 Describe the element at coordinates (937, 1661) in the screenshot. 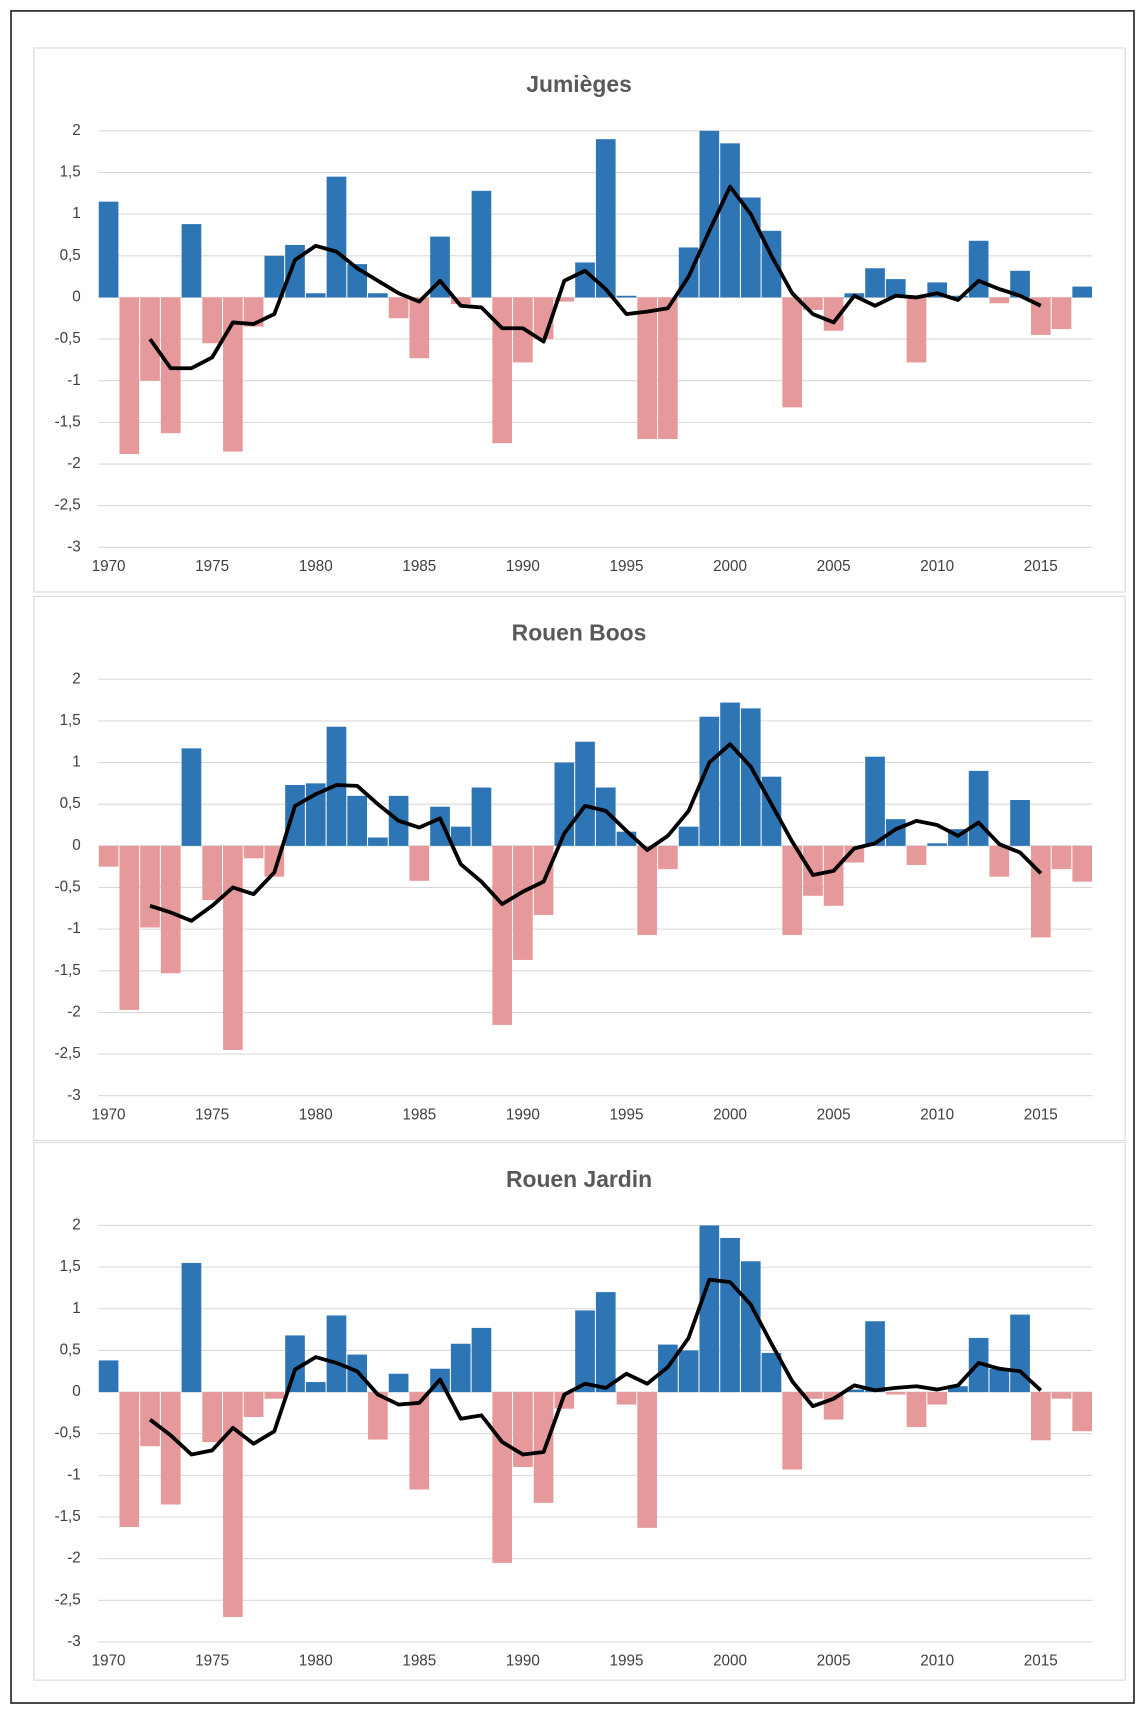

I see `x-tick-label: 2010` at that location.